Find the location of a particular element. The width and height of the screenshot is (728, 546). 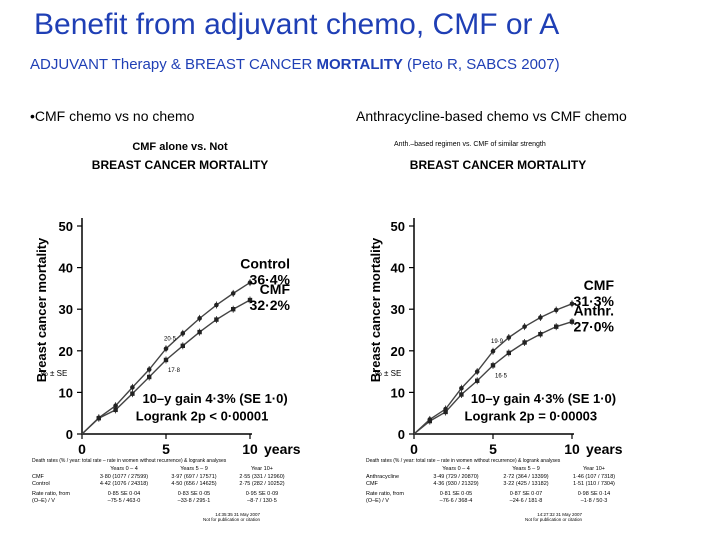

subtitle-part2: (Peto R, SABCS 2007) is located at coordinates (481, 64).